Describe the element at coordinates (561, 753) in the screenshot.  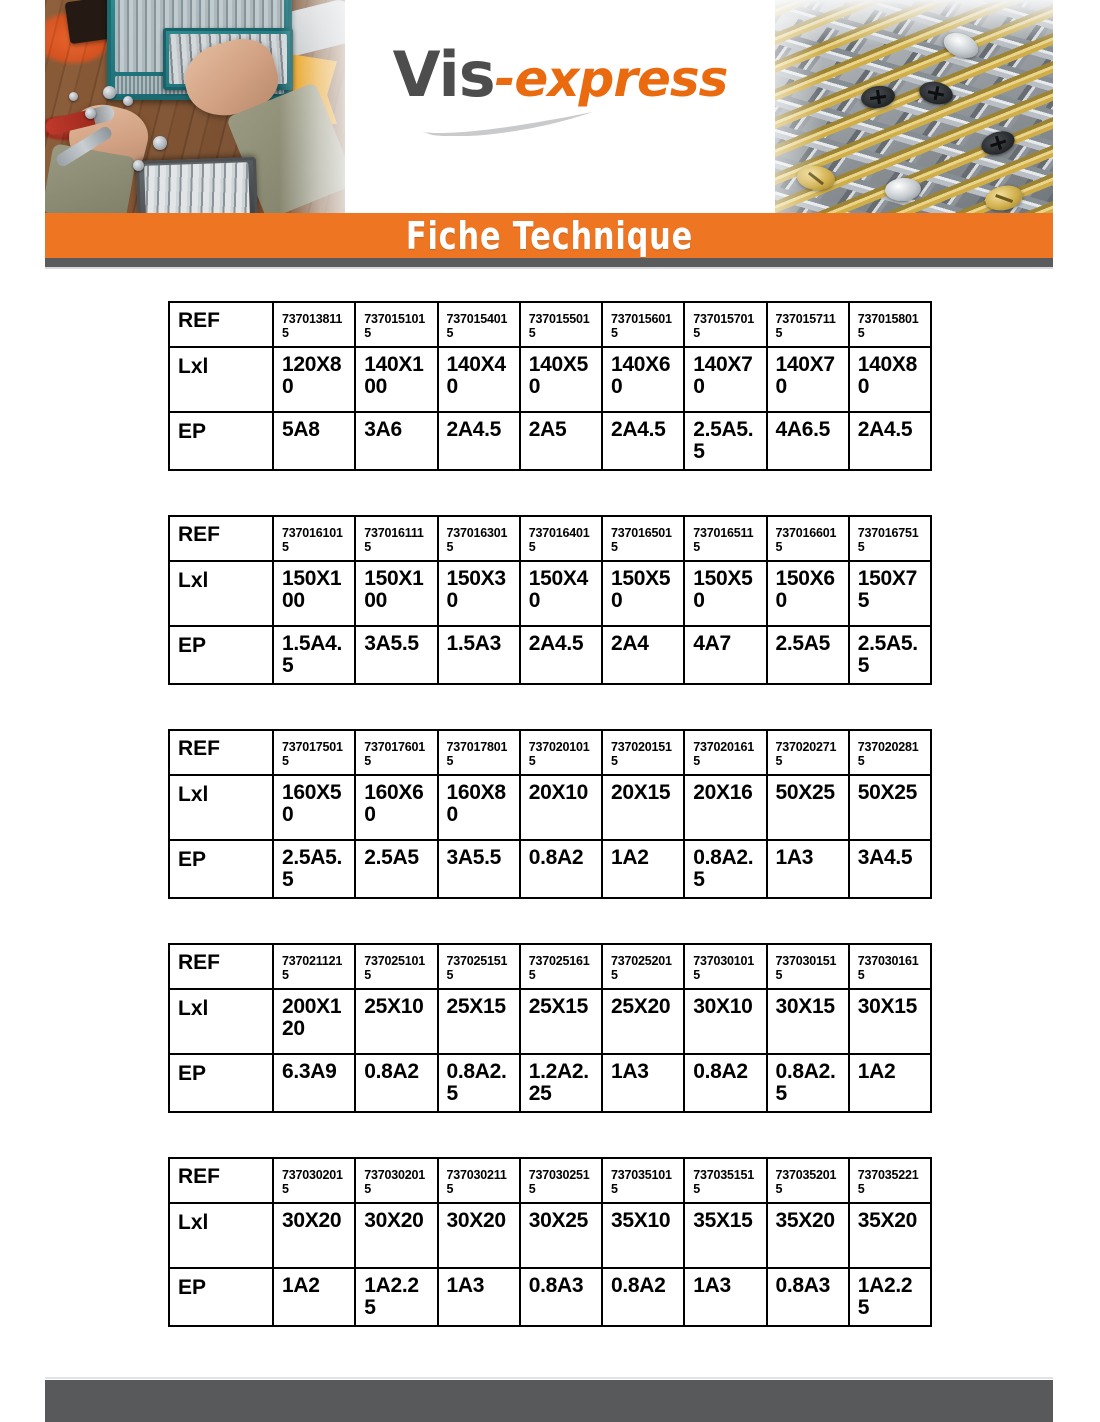
I see `cell-ref: 7370201015` at that location.